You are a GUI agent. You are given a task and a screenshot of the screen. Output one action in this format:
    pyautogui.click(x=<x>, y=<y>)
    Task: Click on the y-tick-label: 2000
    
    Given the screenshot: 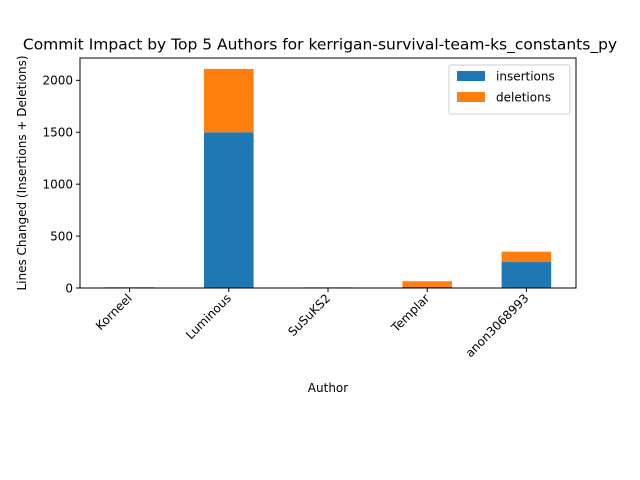 What is the action you would take?
    pyautogui.click(x=57, y=81)
    